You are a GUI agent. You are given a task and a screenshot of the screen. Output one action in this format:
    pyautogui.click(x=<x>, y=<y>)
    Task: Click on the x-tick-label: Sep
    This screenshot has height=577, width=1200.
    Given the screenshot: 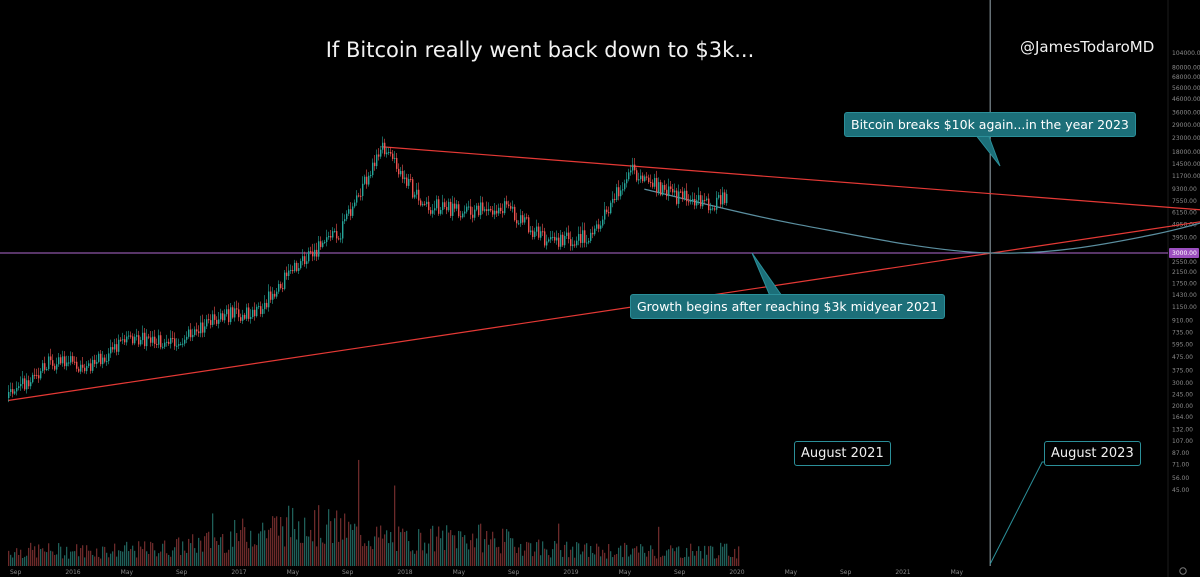 What is the action you would take?
    pyautogui.click(x=16, y=572)
    